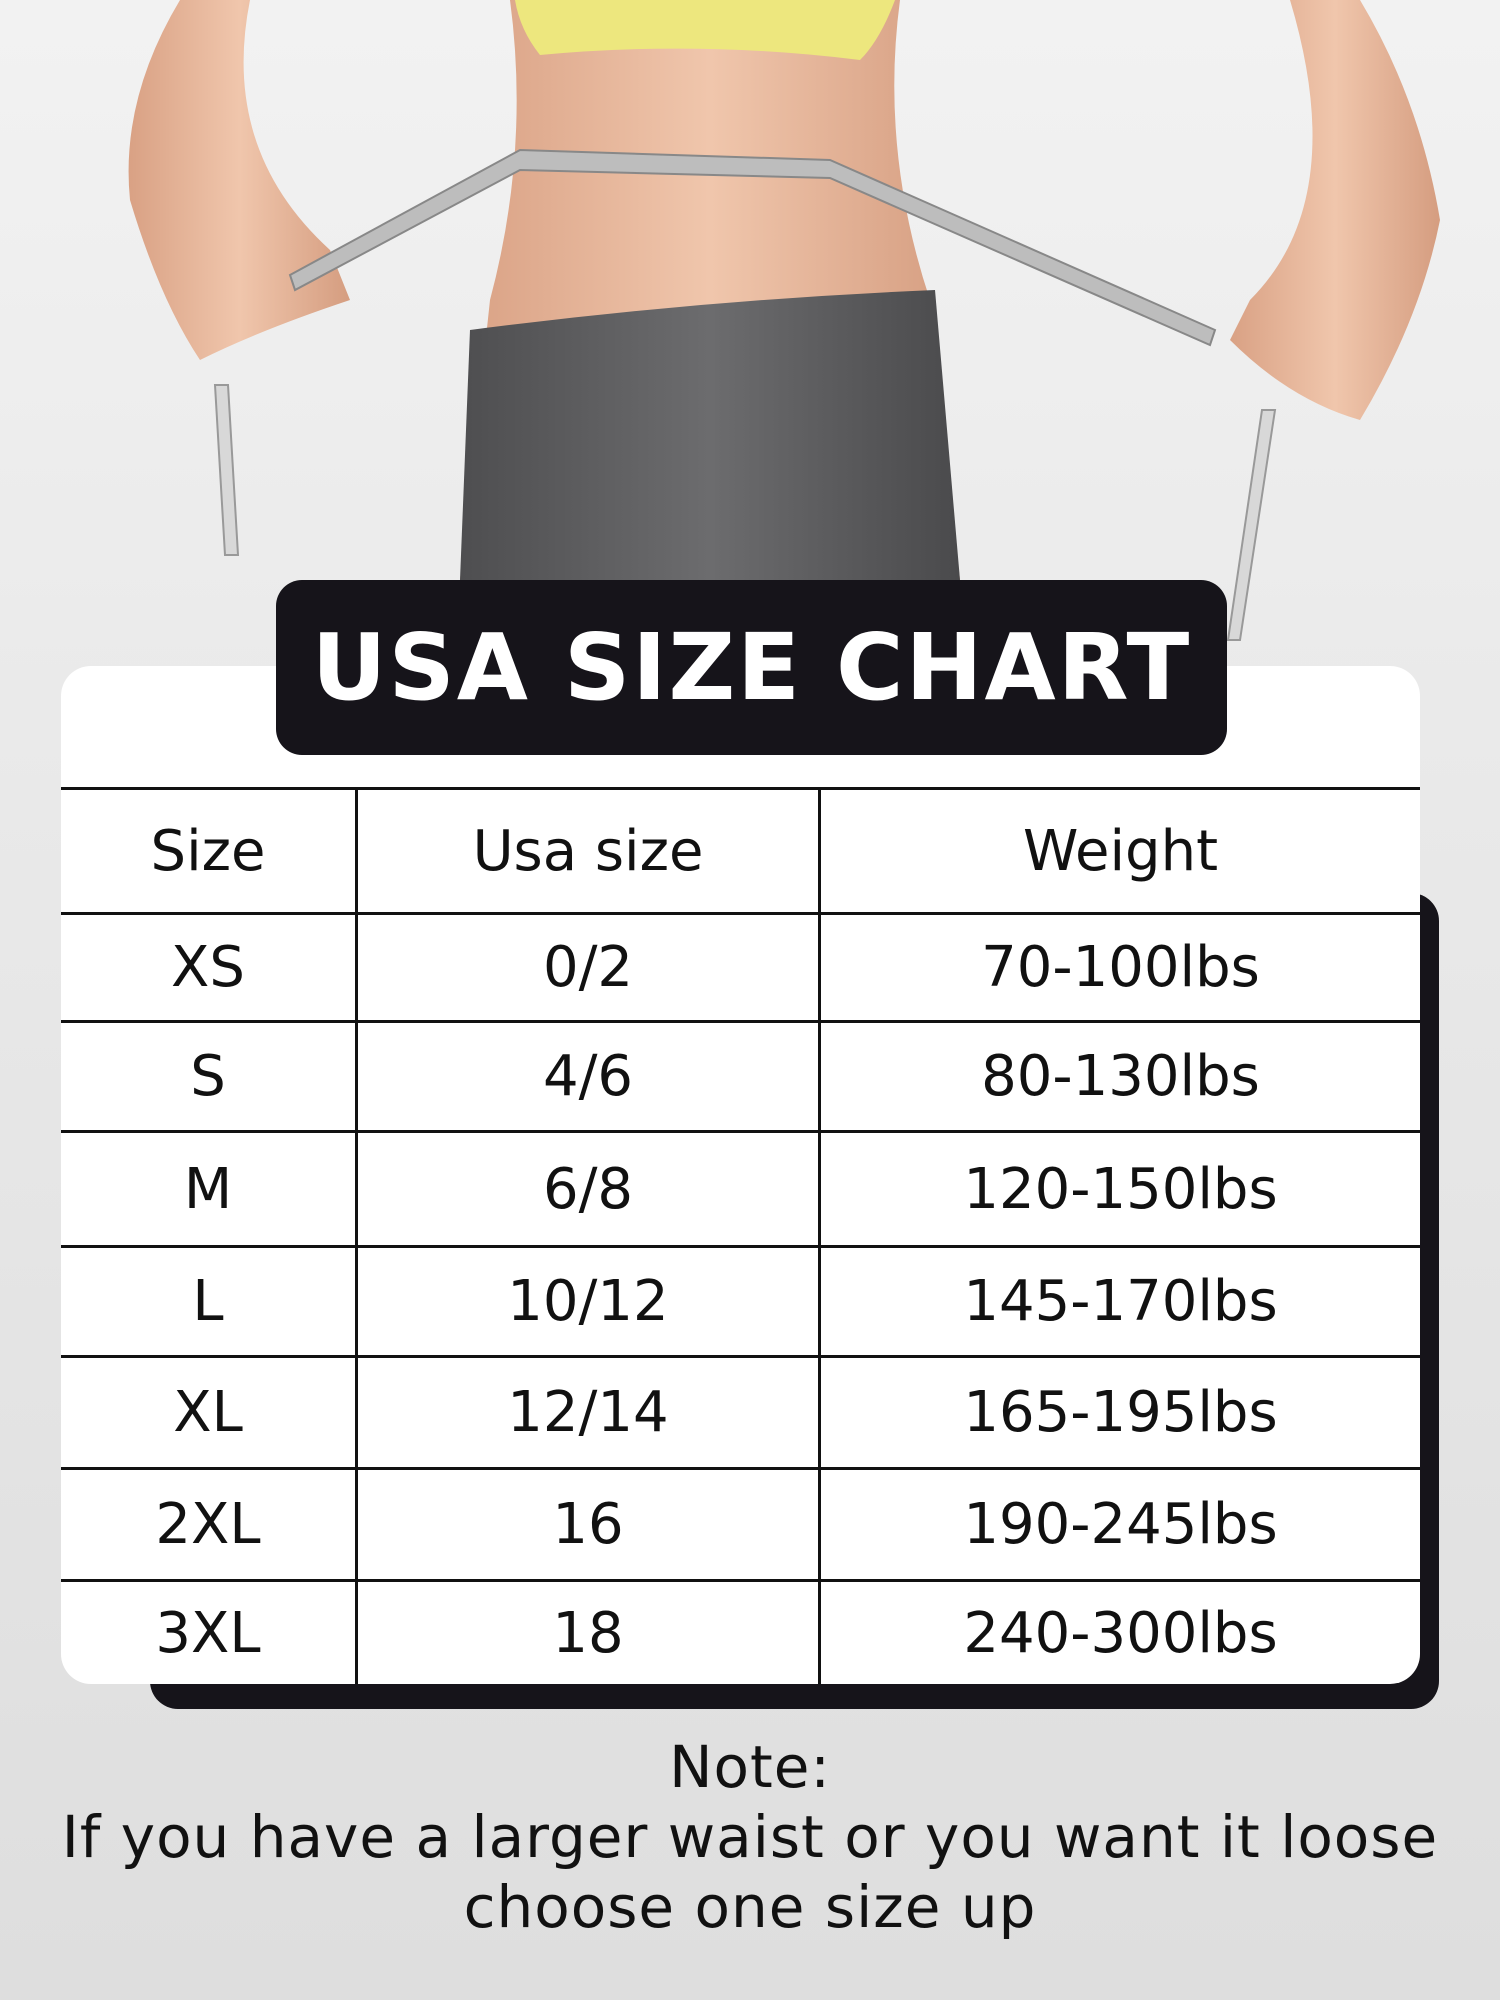  What do you see at coordinates (705, 30) in the screenshot?
I see `top` at bounding box center [705, 30].